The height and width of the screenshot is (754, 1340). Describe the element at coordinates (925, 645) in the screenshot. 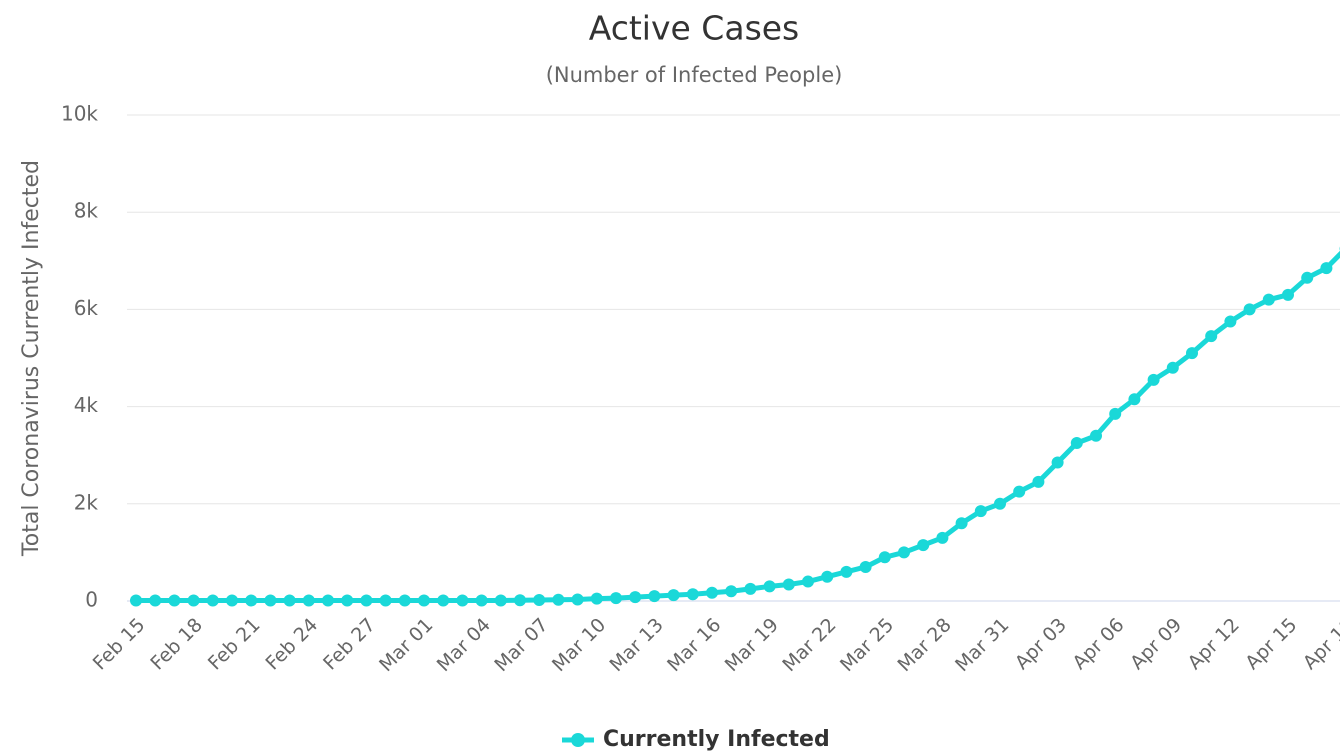

I see `x-tick-label: Mar 28` at that location.